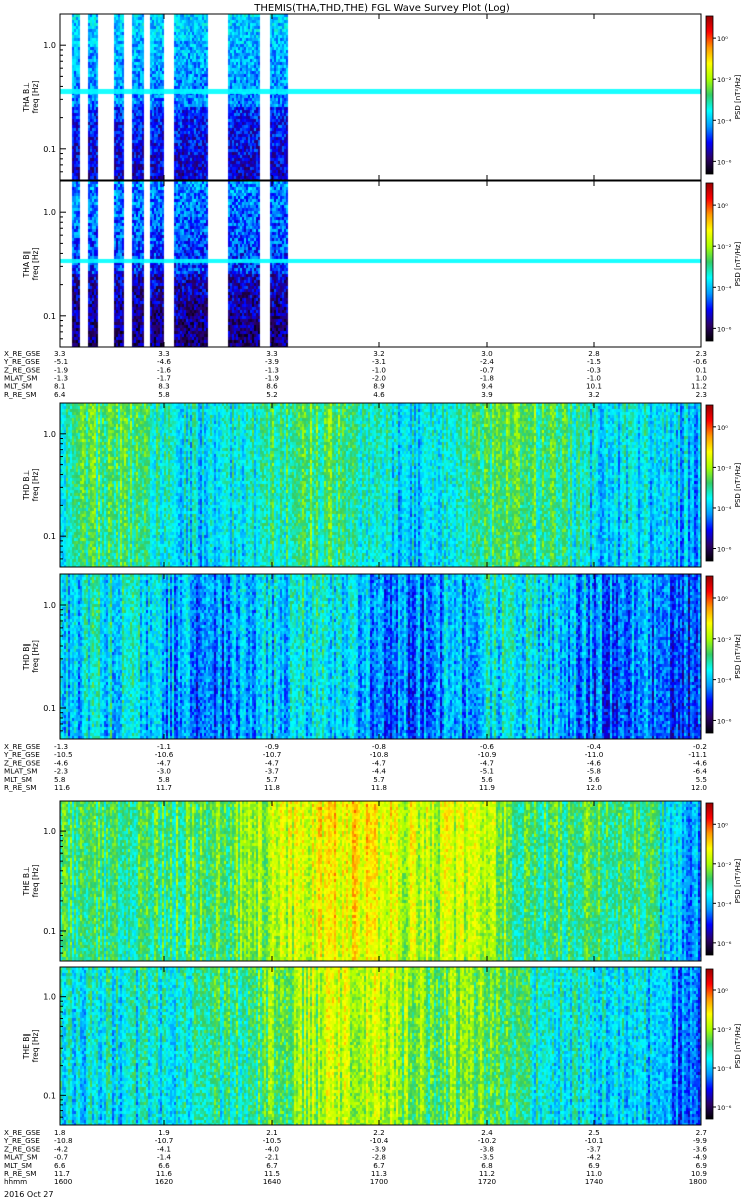  Describe the element at coordinates (379, 361) in the screenshot. I see `ephemeris-value: -3.1` at that location.